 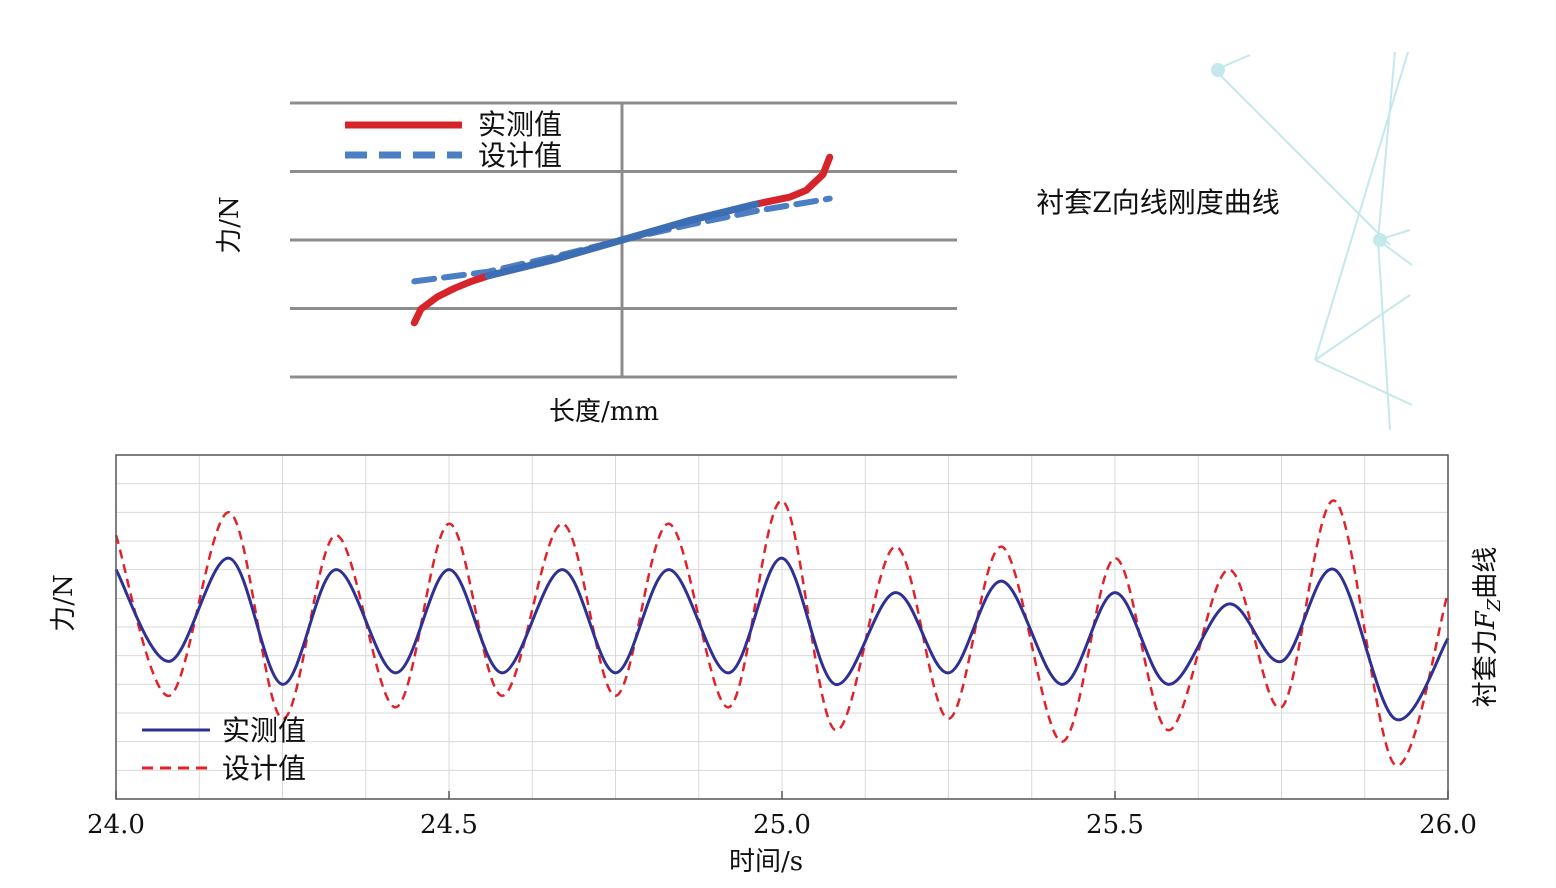 What do you see at coordinates (1494, 605) in the screenshot?
I see `force-time-title-sub: Z` at bounding box center [1494, 605].